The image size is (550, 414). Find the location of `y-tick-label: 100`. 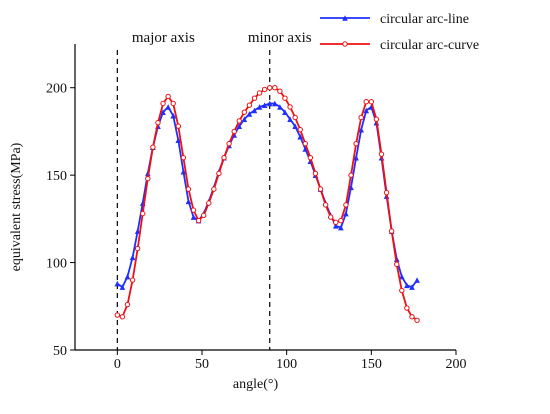

y-tick-label: 100 is located at coordinates (56, 264).